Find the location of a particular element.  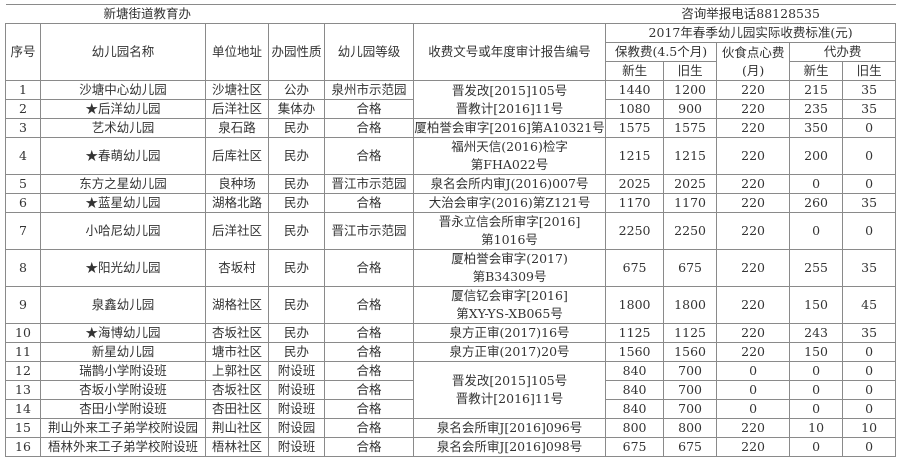

cell-tuition-new: 800 is located at coordinates (635, 428).